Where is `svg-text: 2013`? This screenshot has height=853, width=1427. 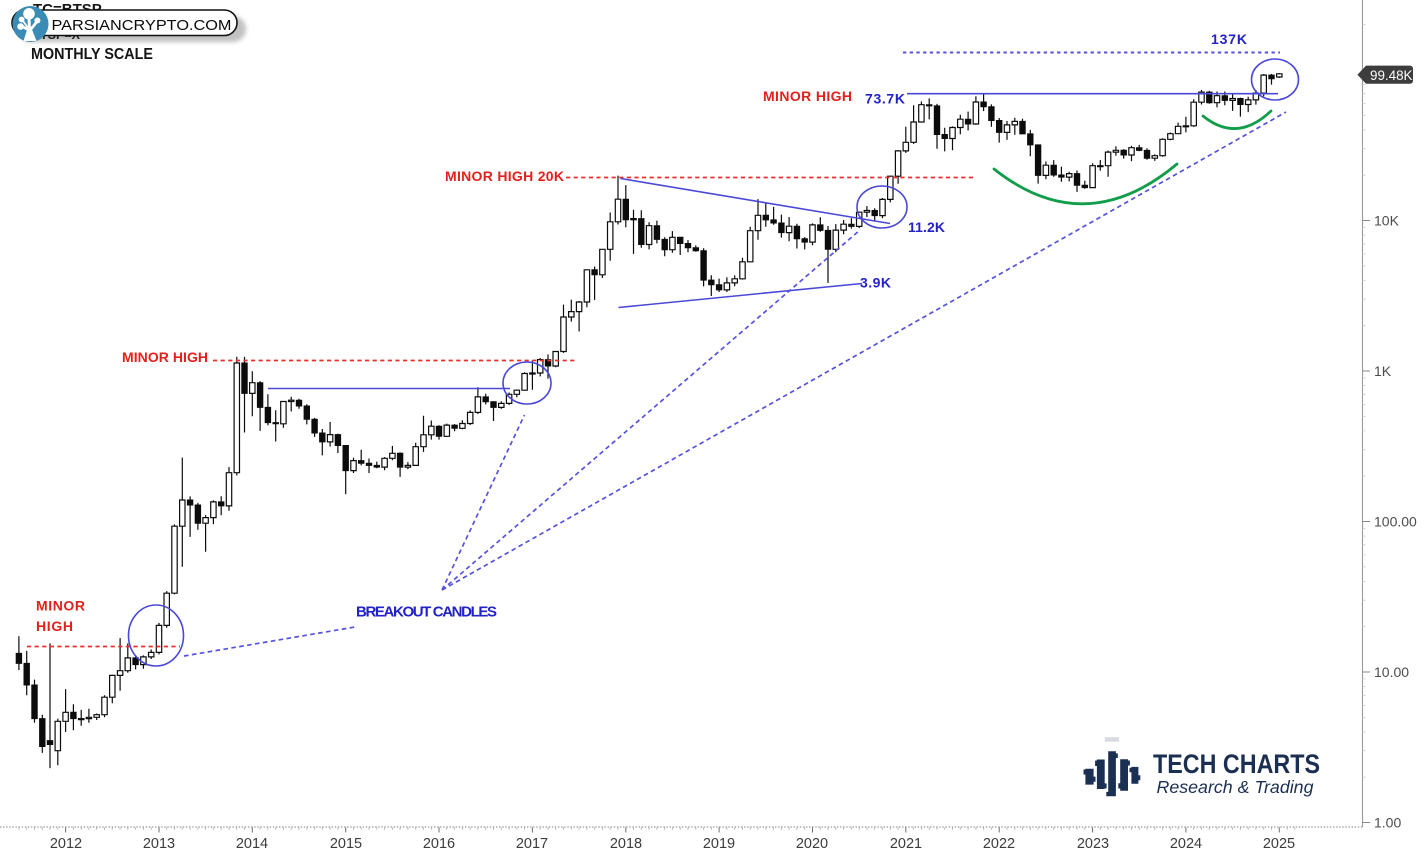 svg-text: 2013 is located at coordinates (159, 842).